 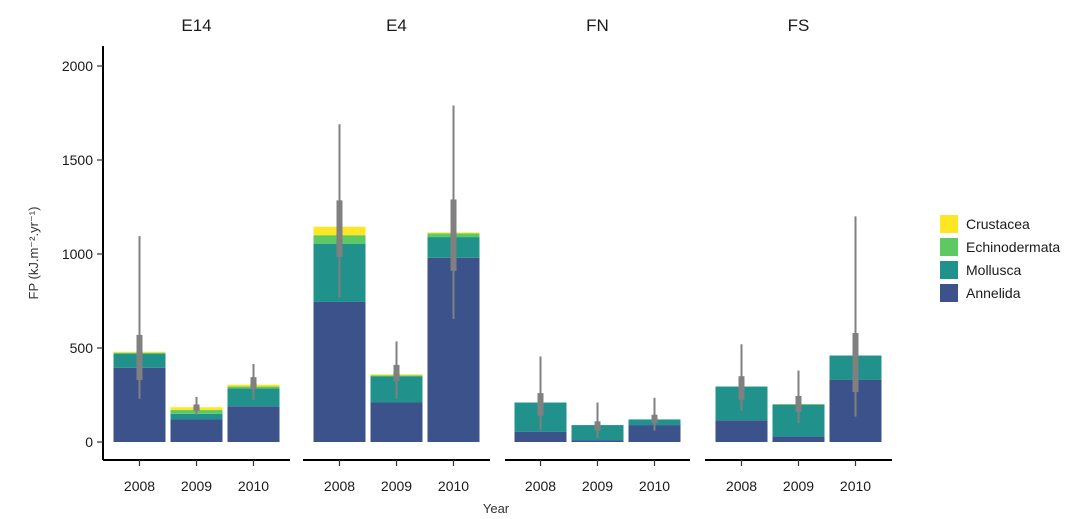 I want to click on legend-label-mollusca: Mollusca, so click(x=993, y=270).